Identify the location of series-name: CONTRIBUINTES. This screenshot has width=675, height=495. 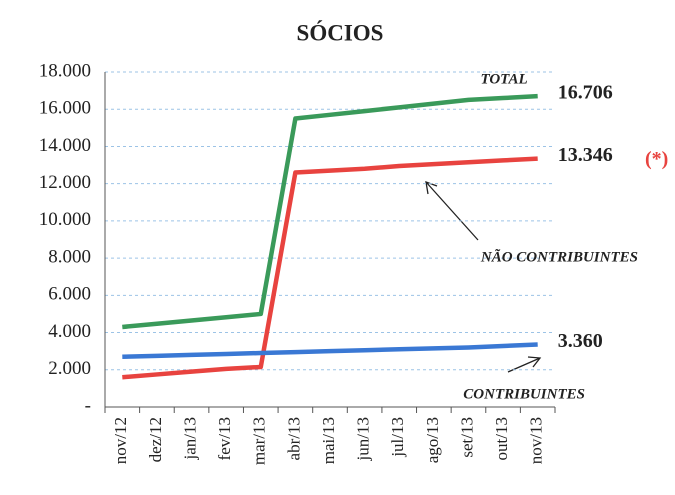
(524, 394).